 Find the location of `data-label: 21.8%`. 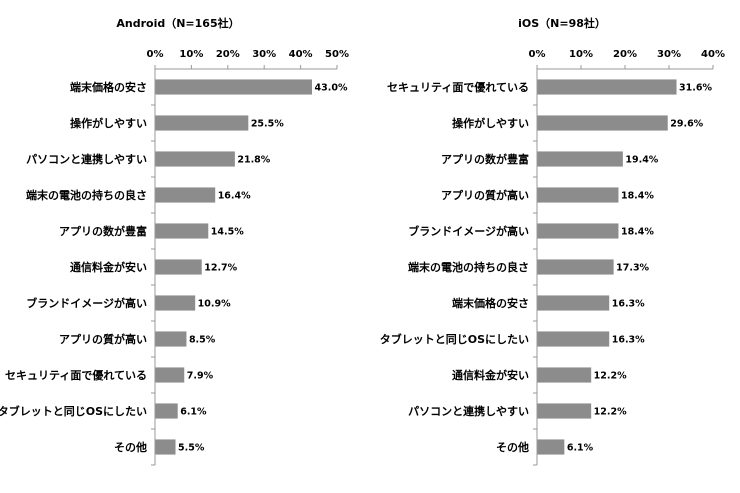

data-label: 21.8% is located at coordinates (253, 160).